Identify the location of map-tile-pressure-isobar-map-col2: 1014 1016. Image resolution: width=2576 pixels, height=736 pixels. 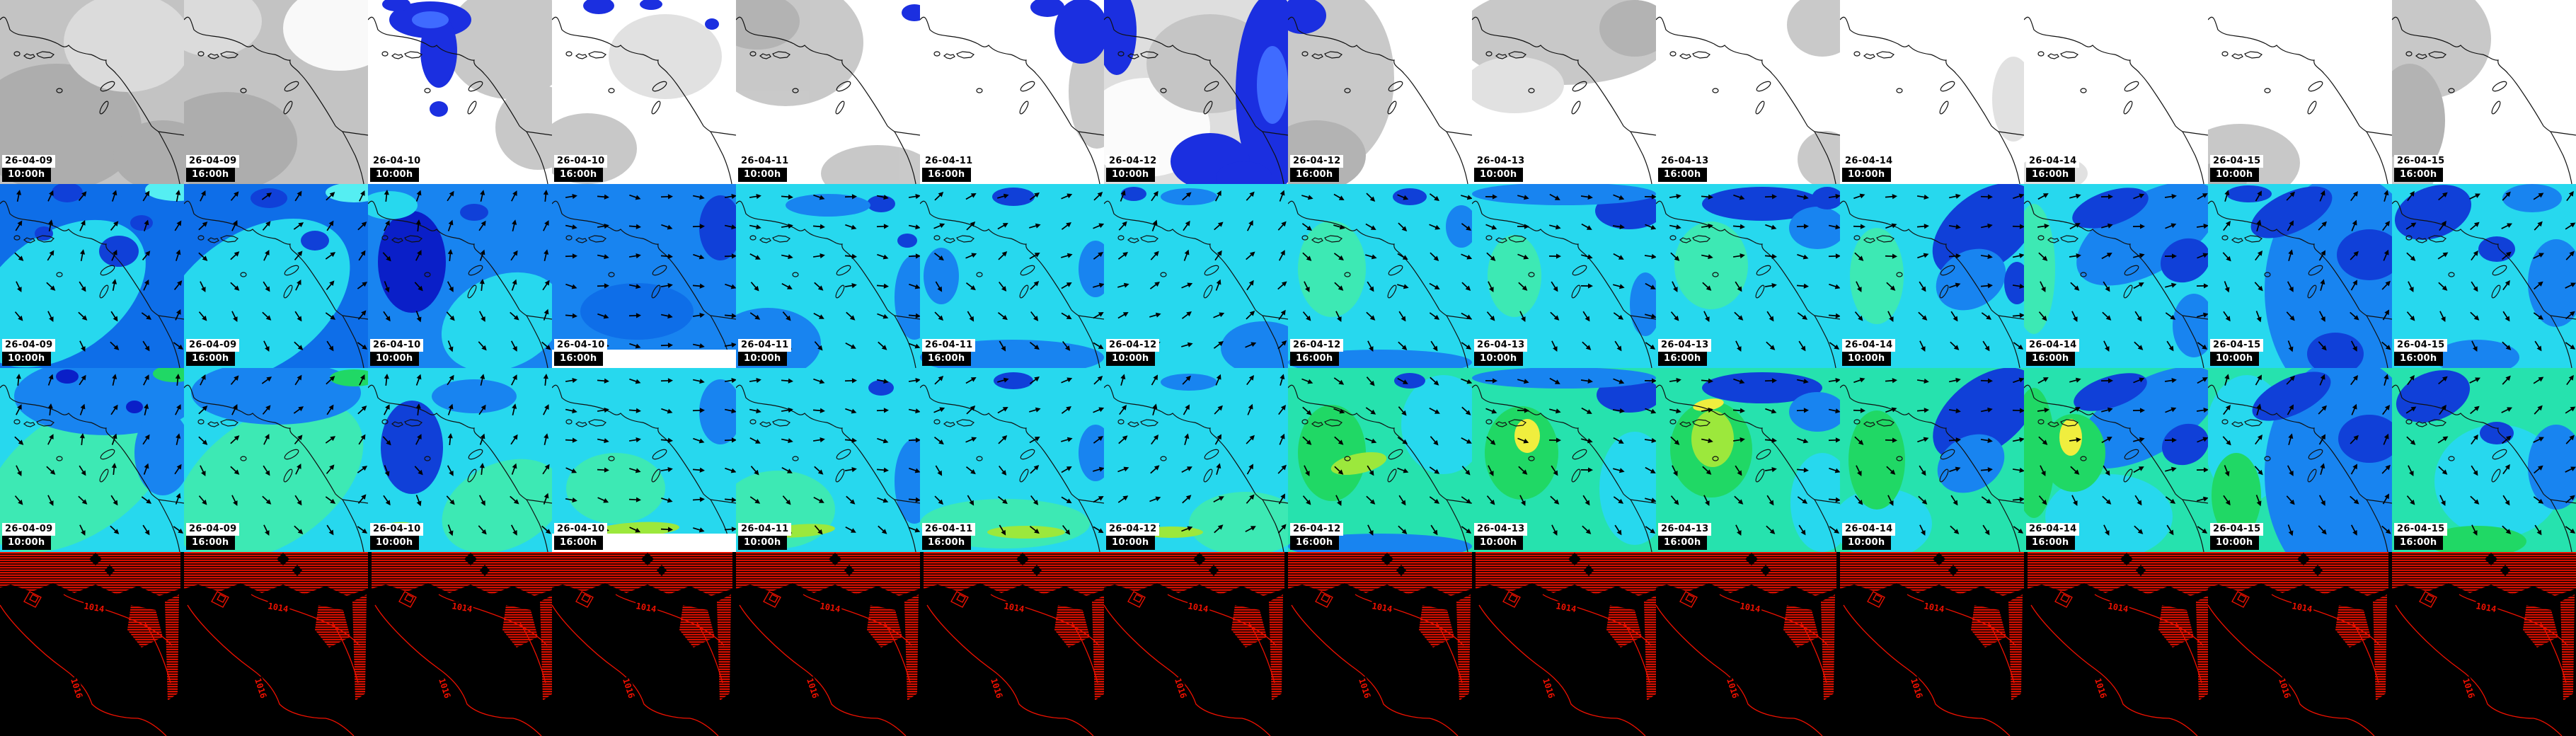
(276, 644).